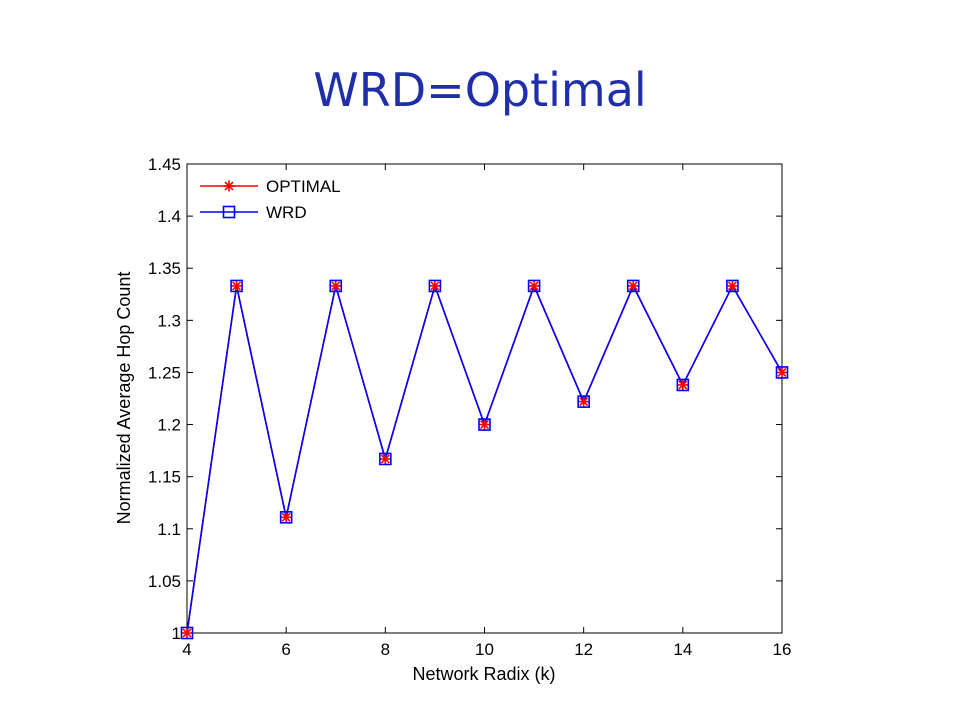 The width and height of the screenshot is (960, 720). What do you see at coordinates (782, 649) in the screenshot?
I see `x-tick-label: 16` at bounding box center [782, 649].